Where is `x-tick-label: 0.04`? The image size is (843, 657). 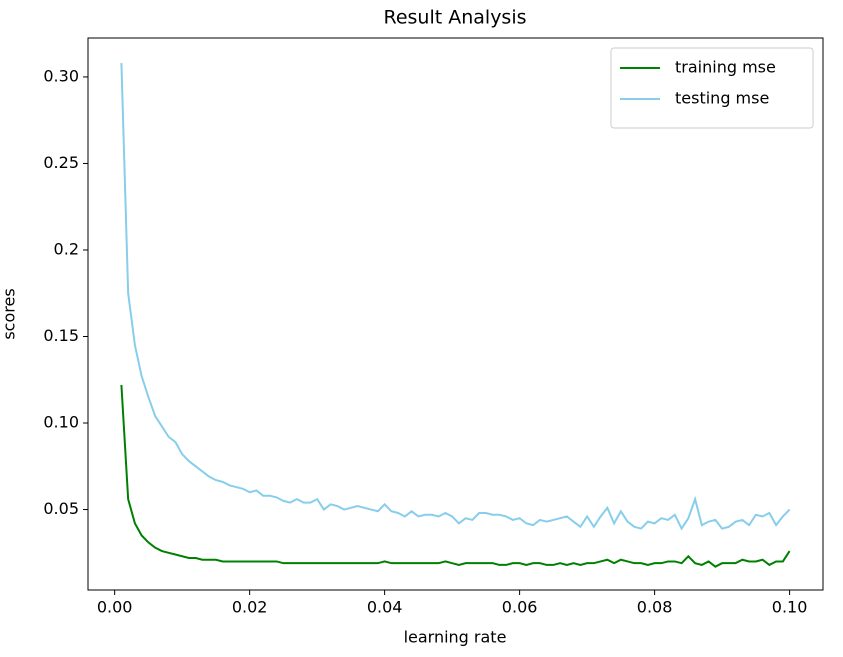
x-tick-label: 0.04 is located at coordinates (385, 607).